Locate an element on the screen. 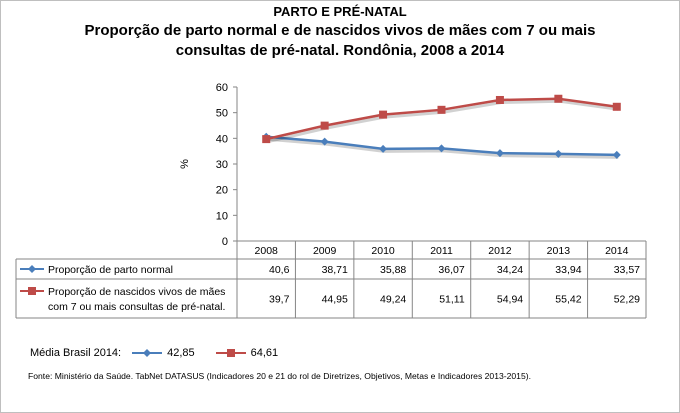 This screenshot has width=680, height=413. x-tick-label: 2014 is located at coordinates (617, 251).